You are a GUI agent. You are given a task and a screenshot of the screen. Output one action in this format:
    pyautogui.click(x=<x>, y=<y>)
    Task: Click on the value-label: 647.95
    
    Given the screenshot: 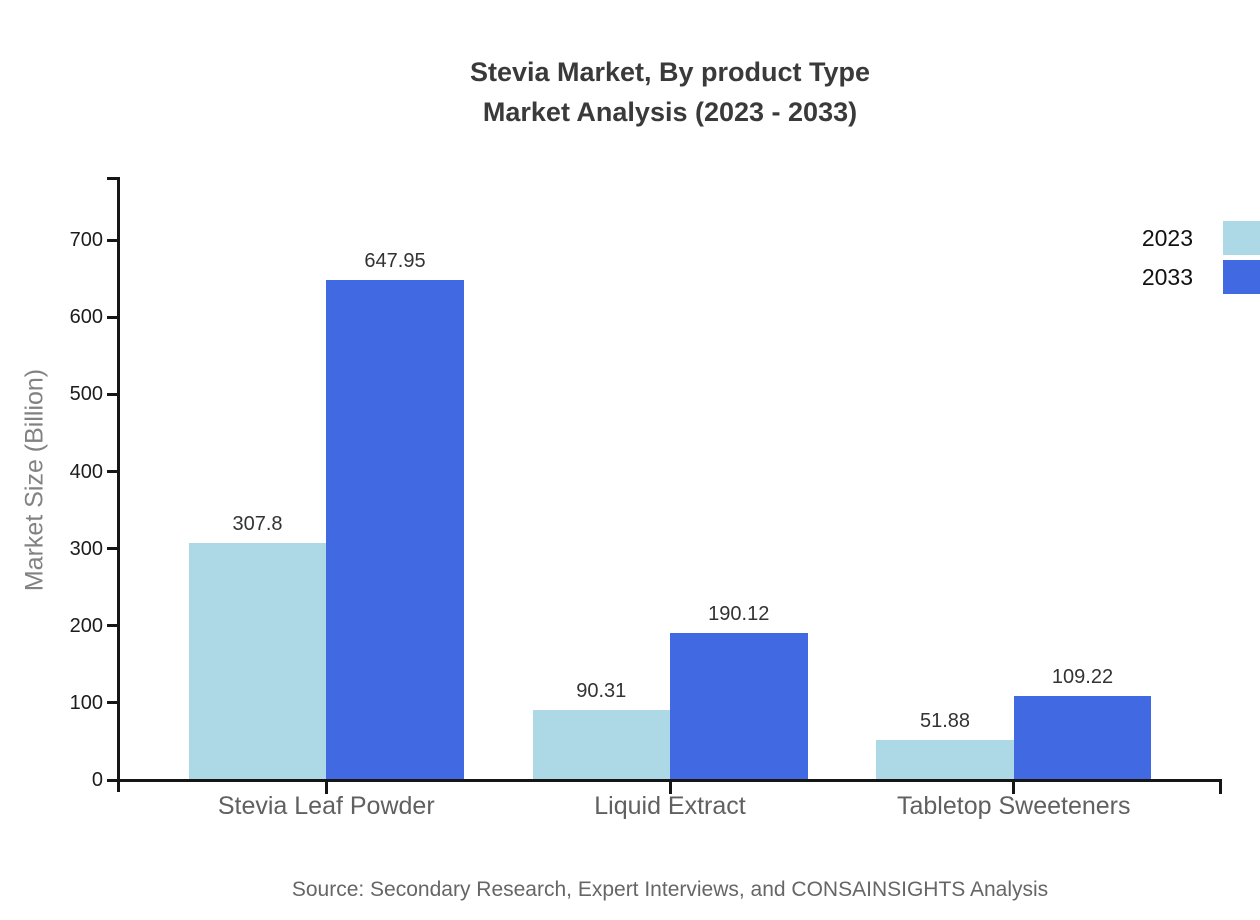 What is the action you would take?
    pyautogui.click(x=395, y=261)
    